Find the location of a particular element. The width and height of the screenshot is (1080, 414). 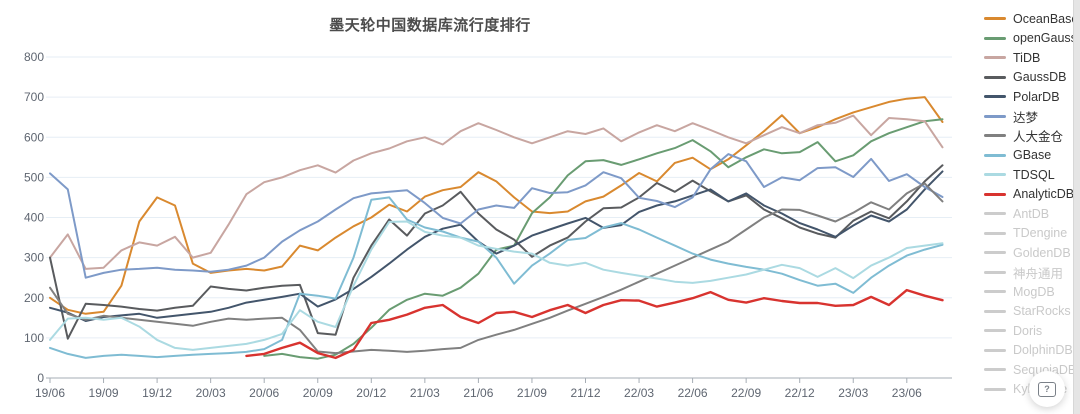

legend-label: GoldenDB is located at coordinates (1042, 252).